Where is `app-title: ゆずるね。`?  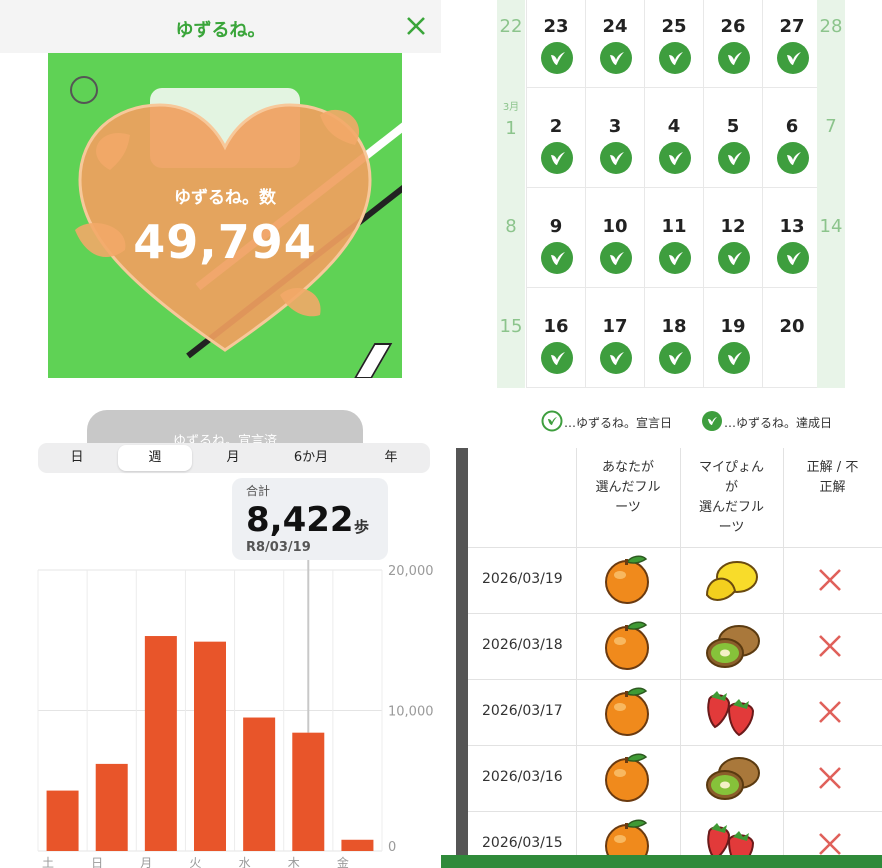
app-title: ゆずるね。 is located at coordinates (220, 30).